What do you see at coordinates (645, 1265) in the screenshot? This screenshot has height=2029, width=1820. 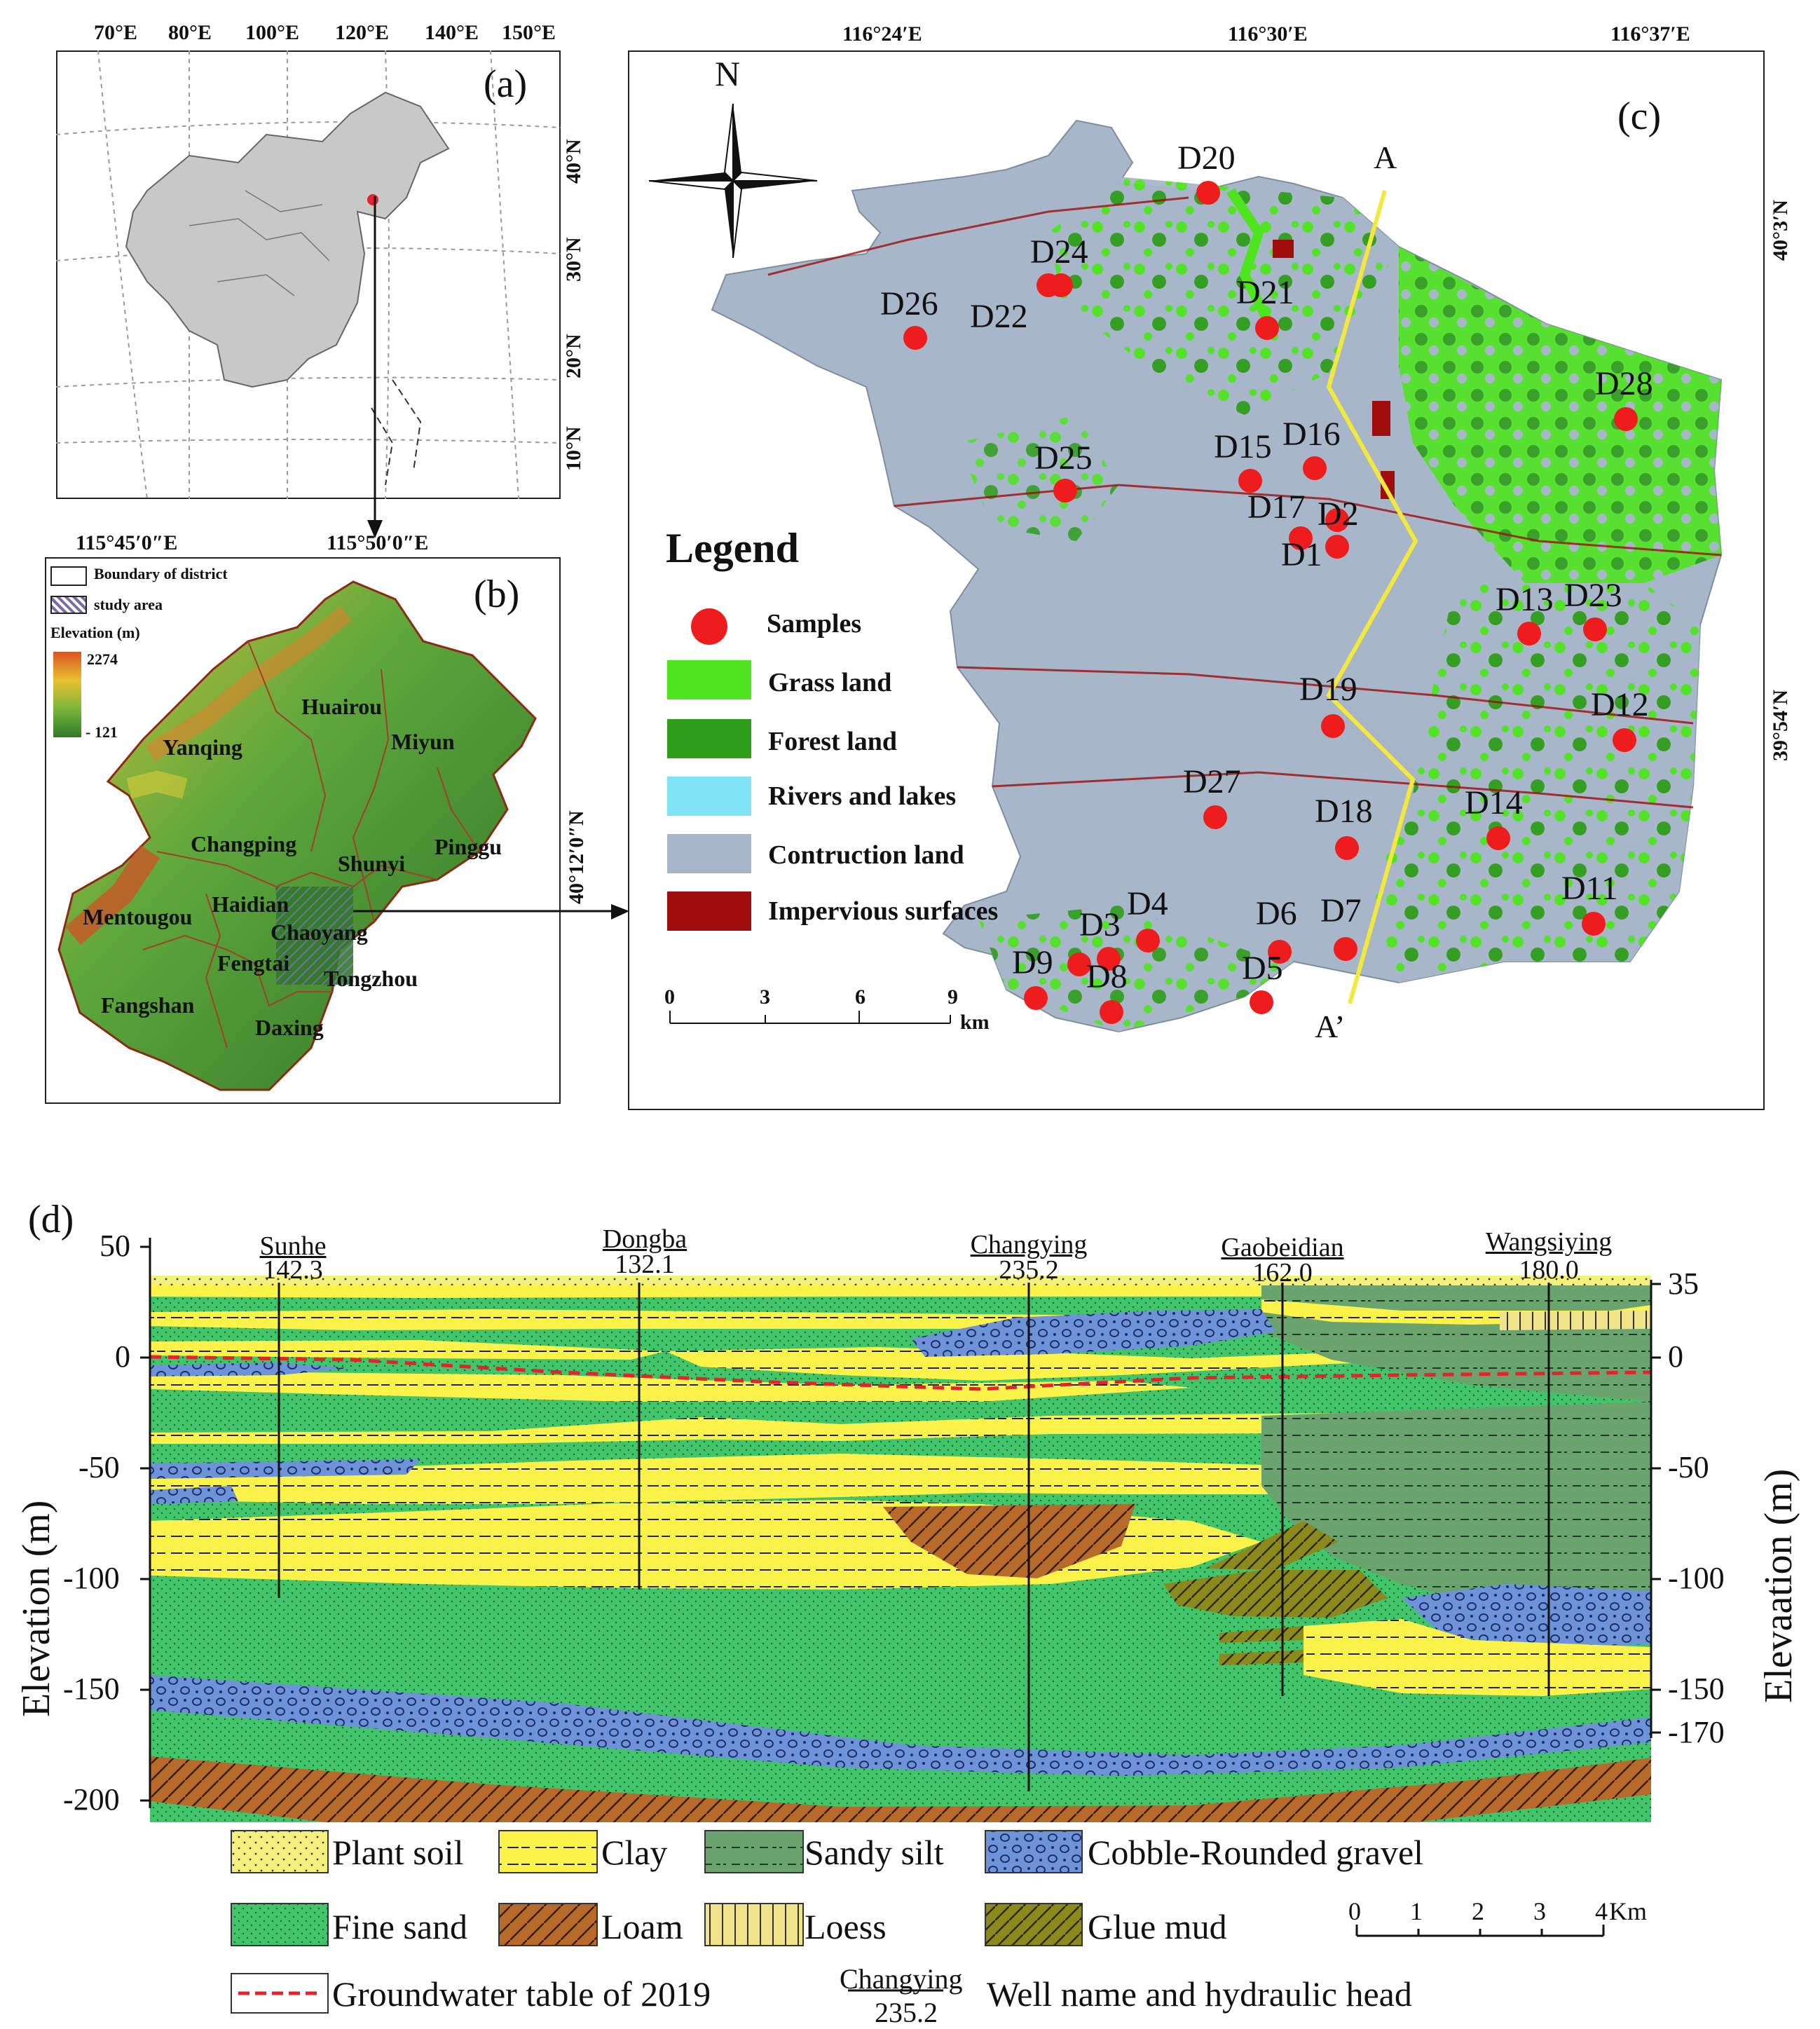 I see `well-head-dongba: 132.1` at bounding box center [645, 1265].